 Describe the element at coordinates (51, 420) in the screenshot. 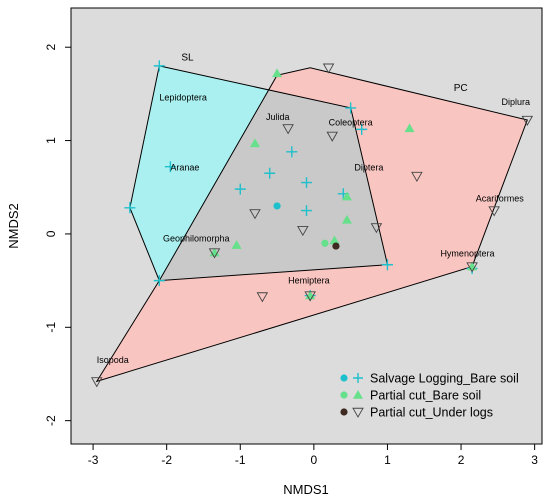

I see `y-tick-label: -2` at that location.